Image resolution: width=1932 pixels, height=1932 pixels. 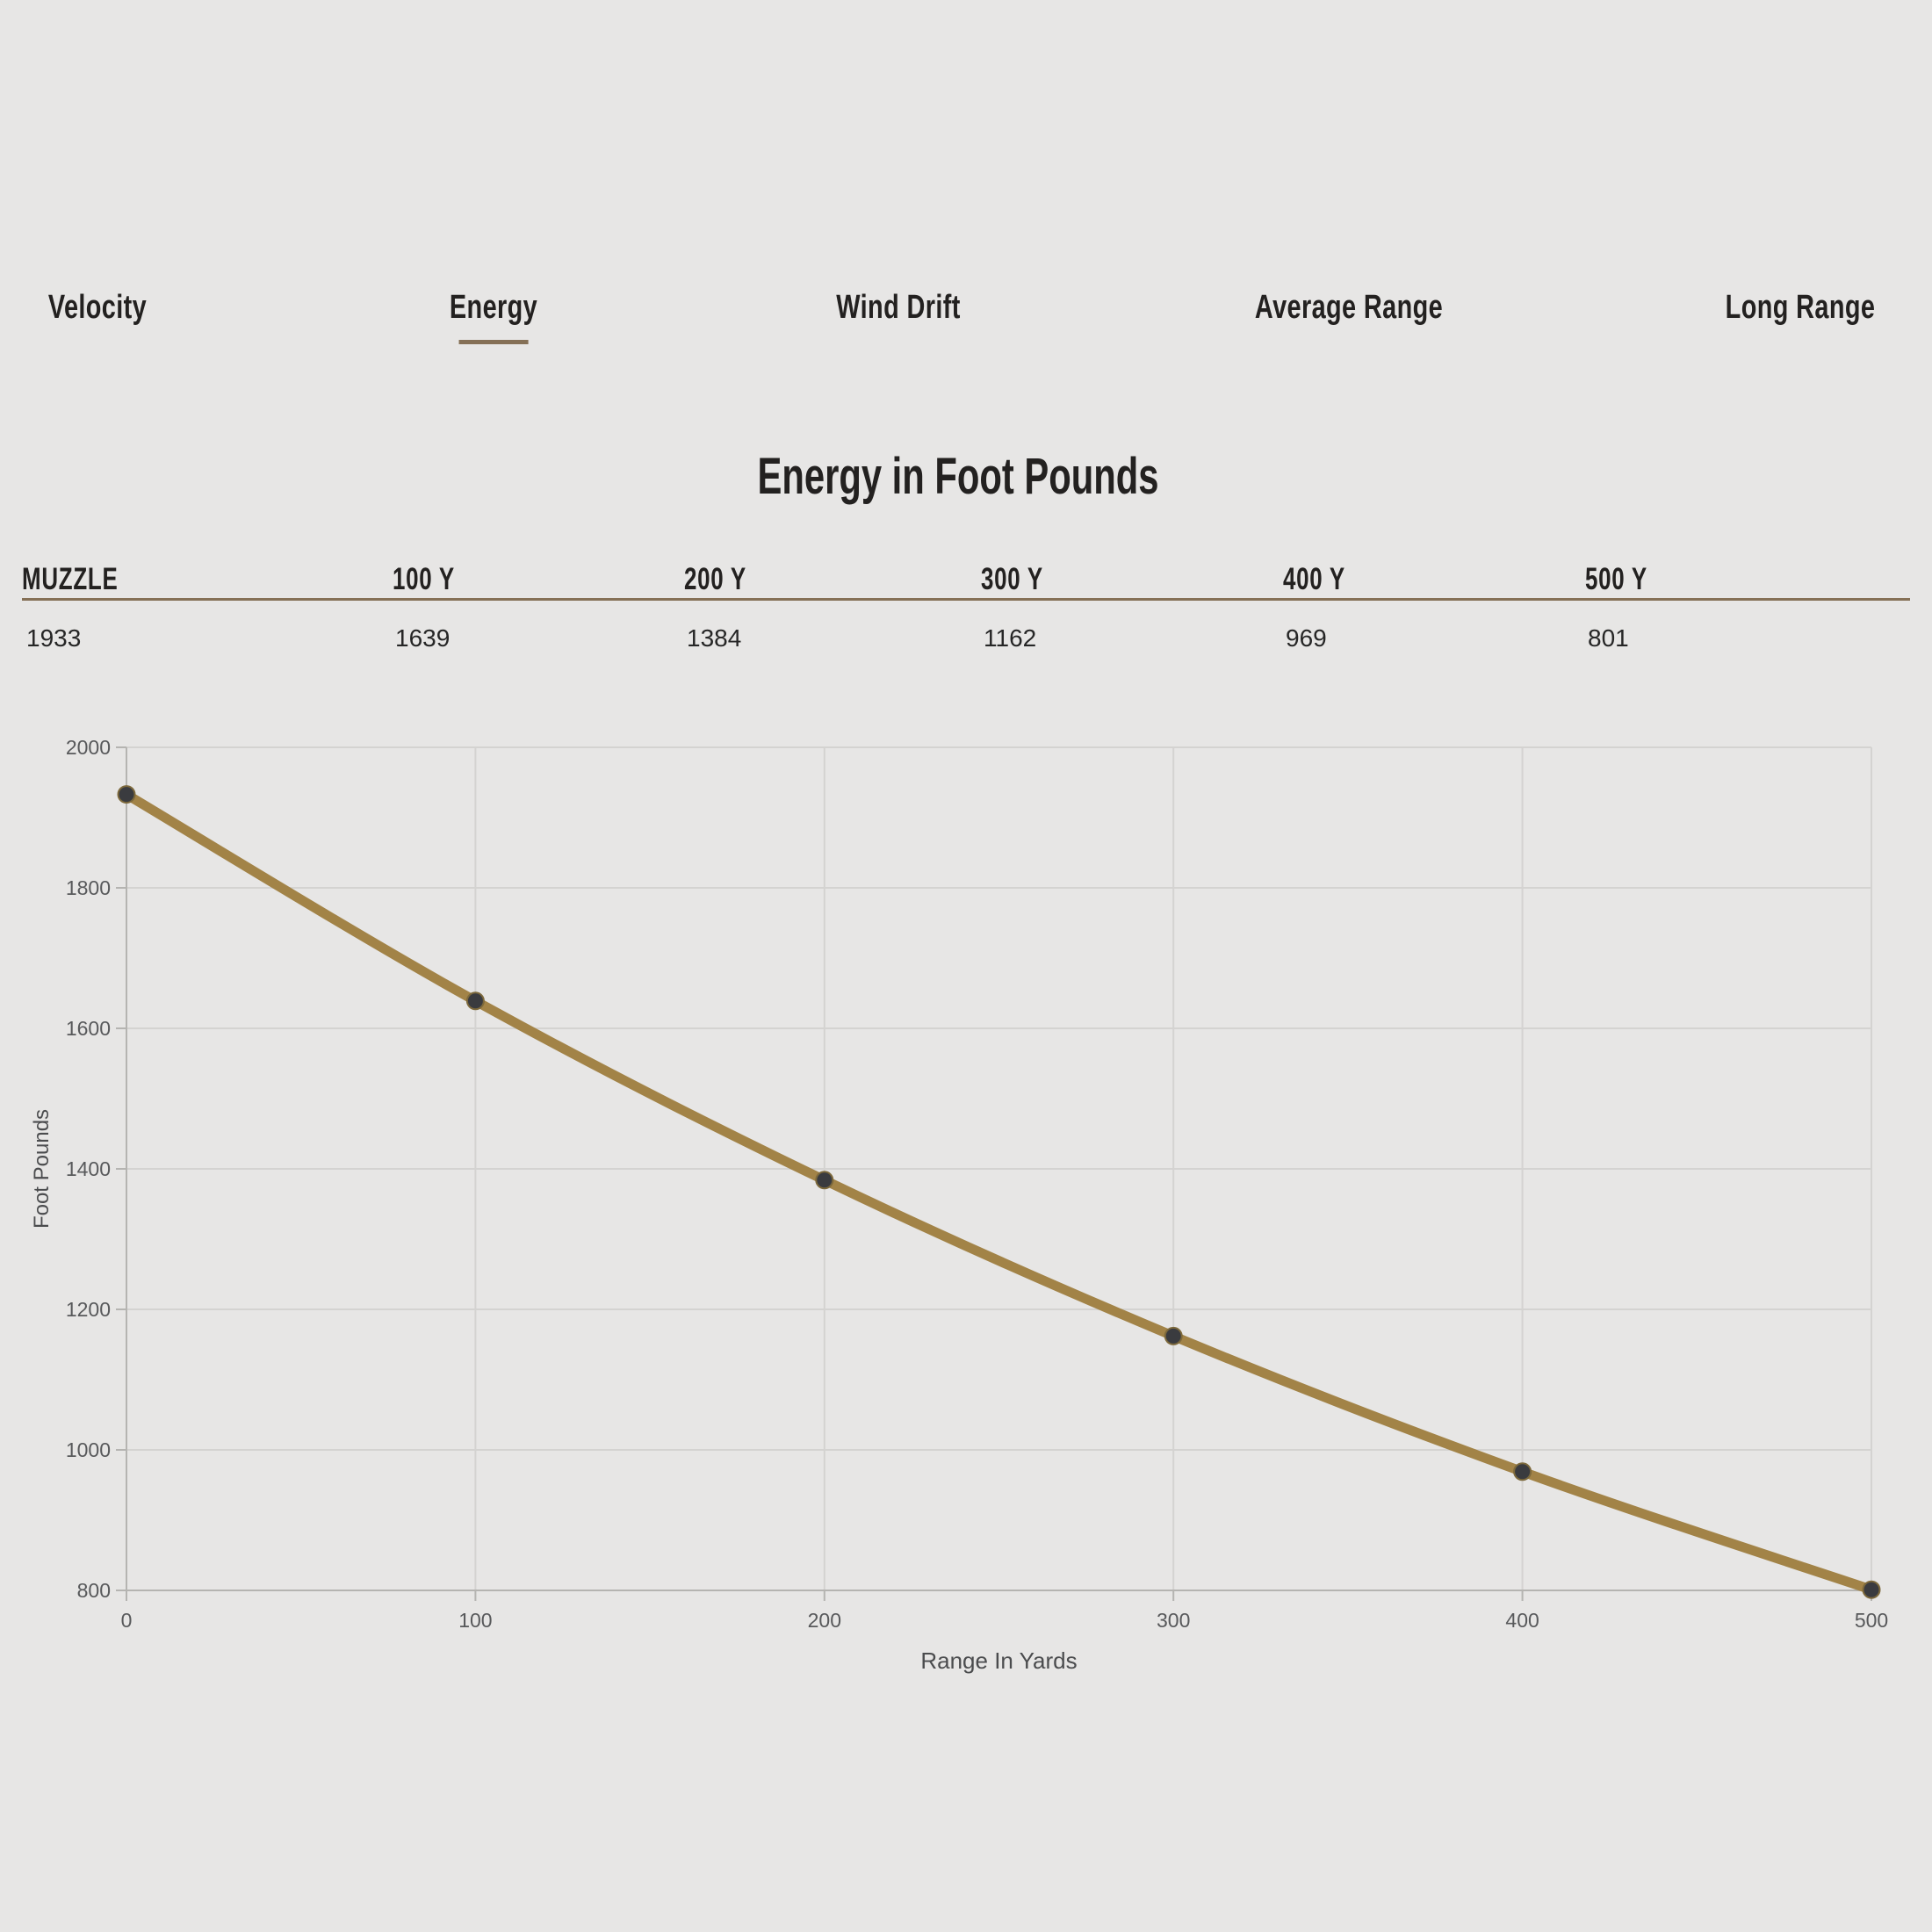 I want to click on y-tick-label: 1800, so click(x=89, y=888).